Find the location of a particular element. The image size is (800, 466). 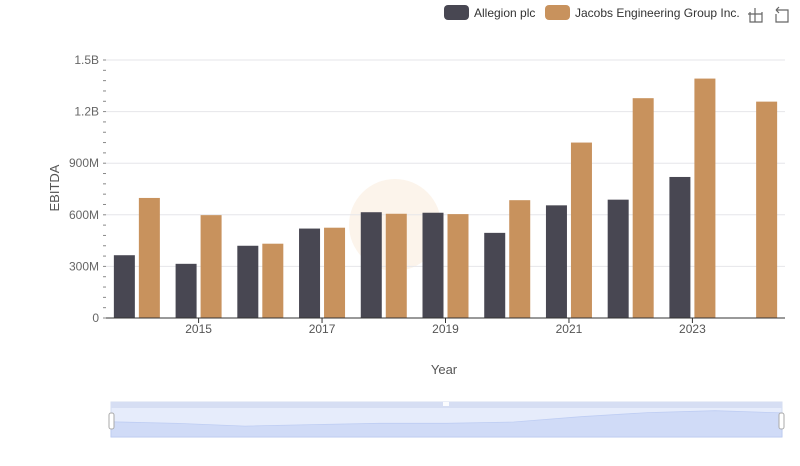

x-tick-label: 2019 is located at coordinates (445, 329).